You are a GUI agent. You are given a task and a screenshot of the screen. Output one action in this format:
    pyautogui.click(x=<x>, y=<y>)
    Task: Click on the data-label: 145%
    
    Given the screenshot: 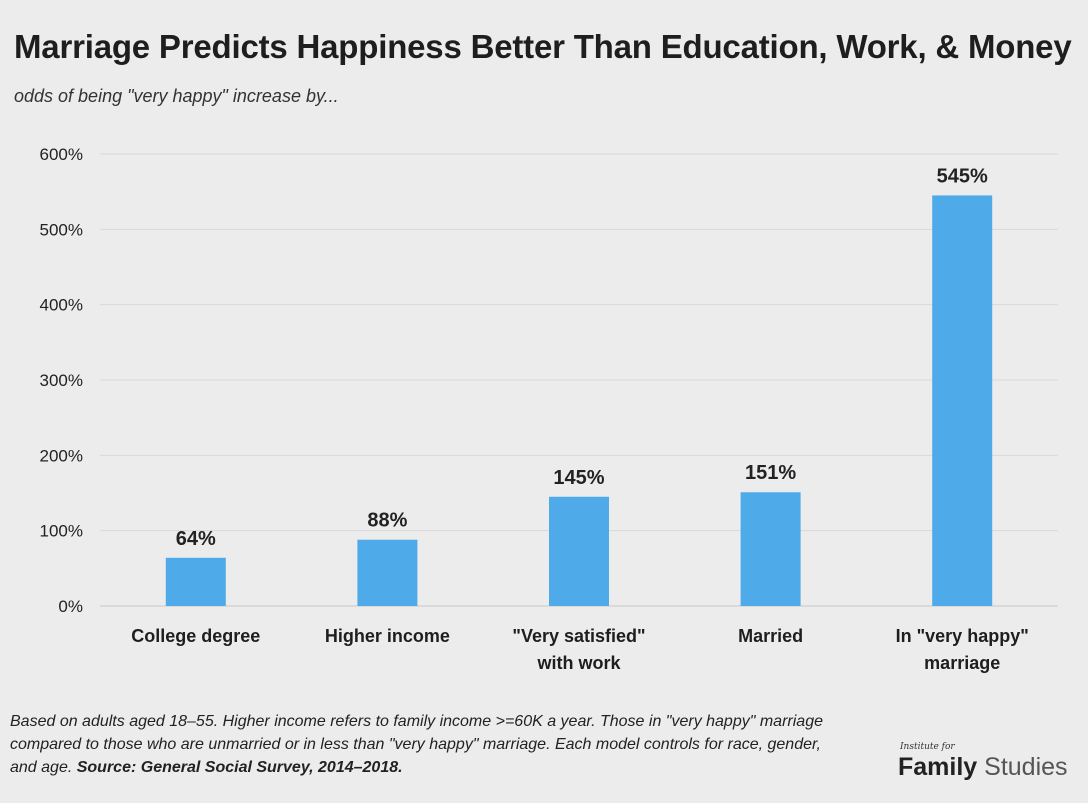 What is the action you would take?
    pyautogui.click(x=578, y=478)
    